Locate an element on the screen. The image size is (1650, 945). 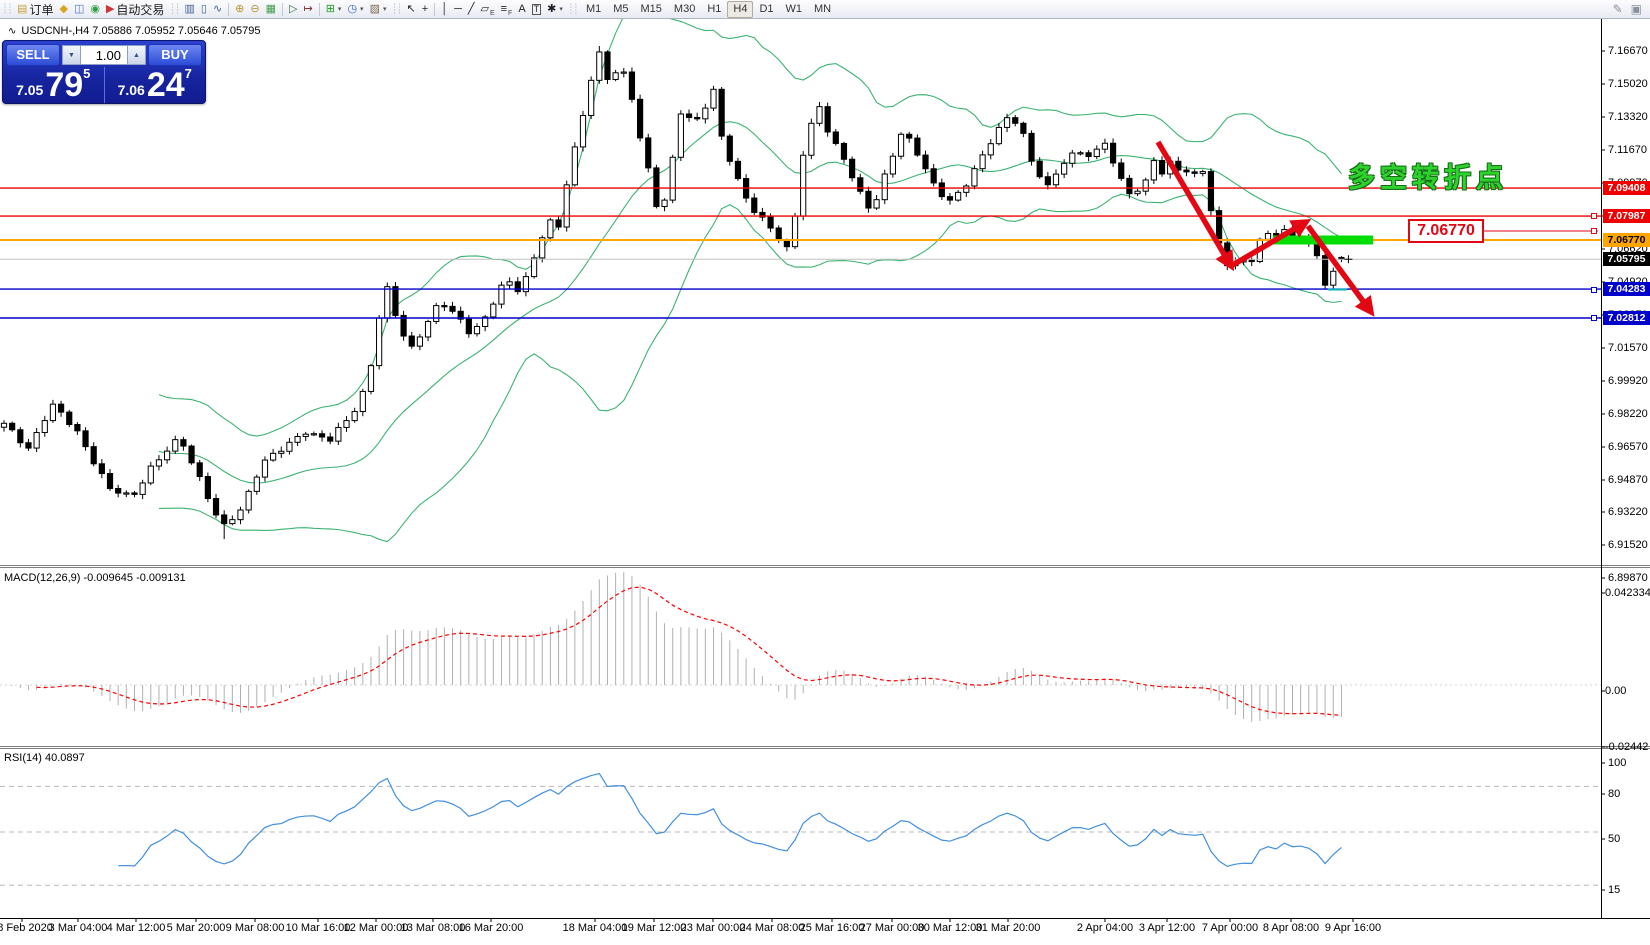
arrows-caret-icon: ▾ is located at coordinates (561, 9).